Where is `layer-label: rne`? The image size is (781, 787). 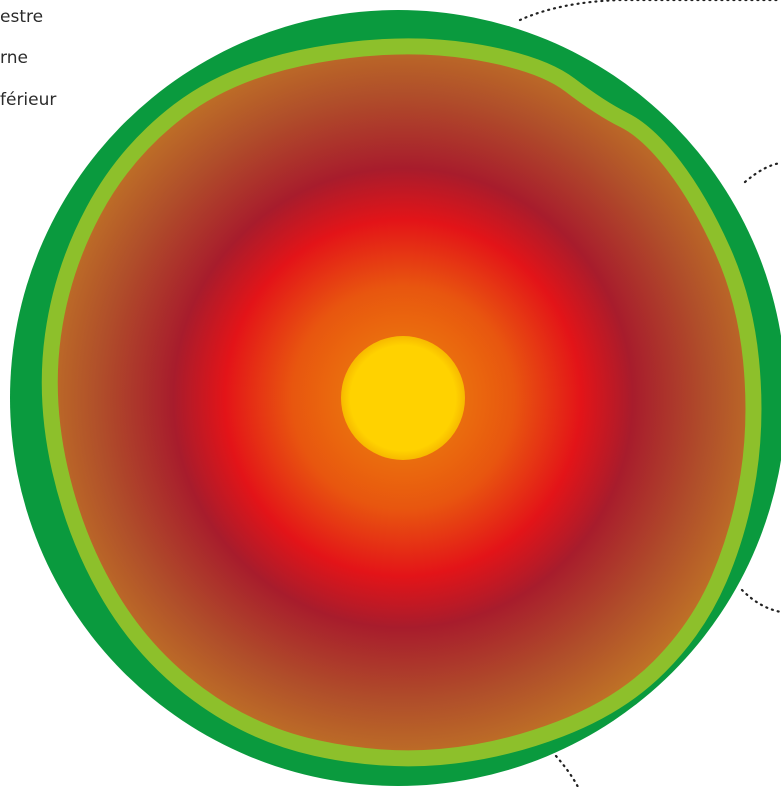 layer-label: rne is located at coordinates (14, 58).